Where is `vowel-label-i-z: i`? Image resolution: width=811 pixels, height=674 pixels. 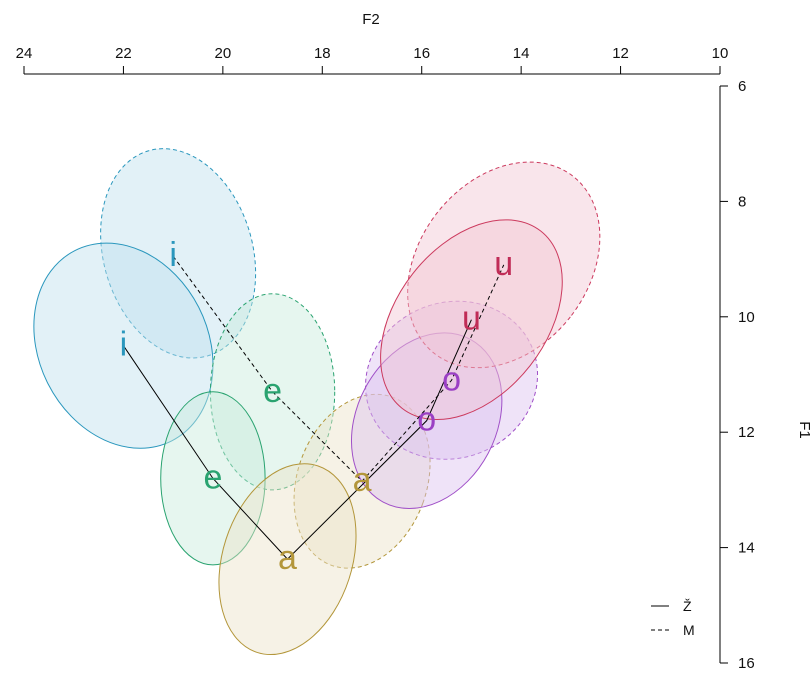
vowel-label-i-z: i is located at coordinates (124, 345).